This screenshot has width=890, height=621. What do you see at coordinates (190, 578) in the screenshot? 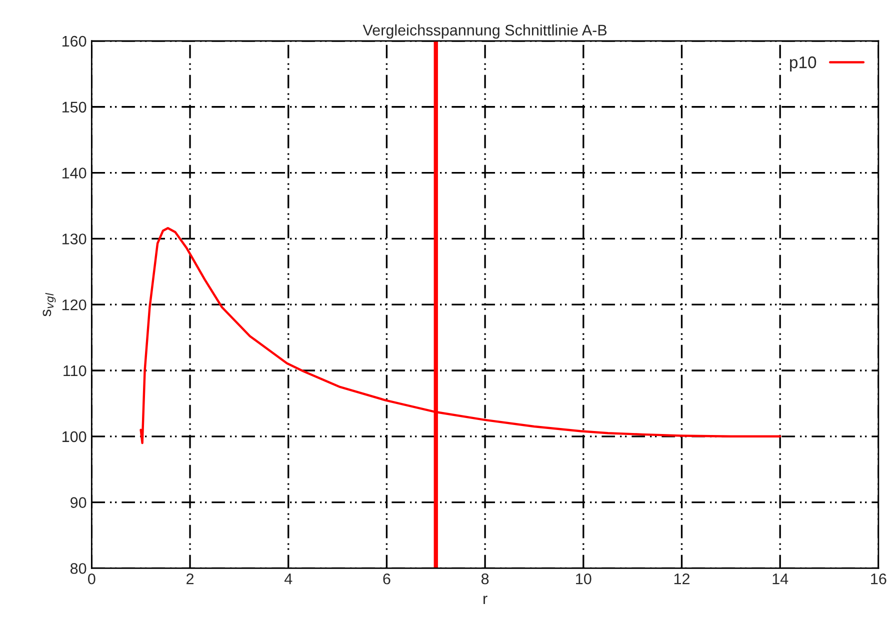
I see `x-tick-label: 2` at bounding box center [190, 578].